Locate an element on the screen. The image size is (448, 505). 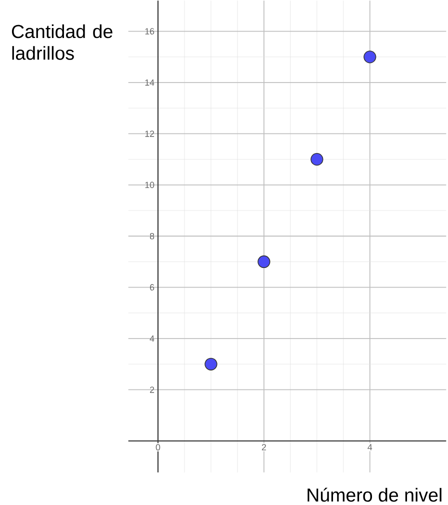
y-tick-label: 12 is located at coordinates (149, 133).